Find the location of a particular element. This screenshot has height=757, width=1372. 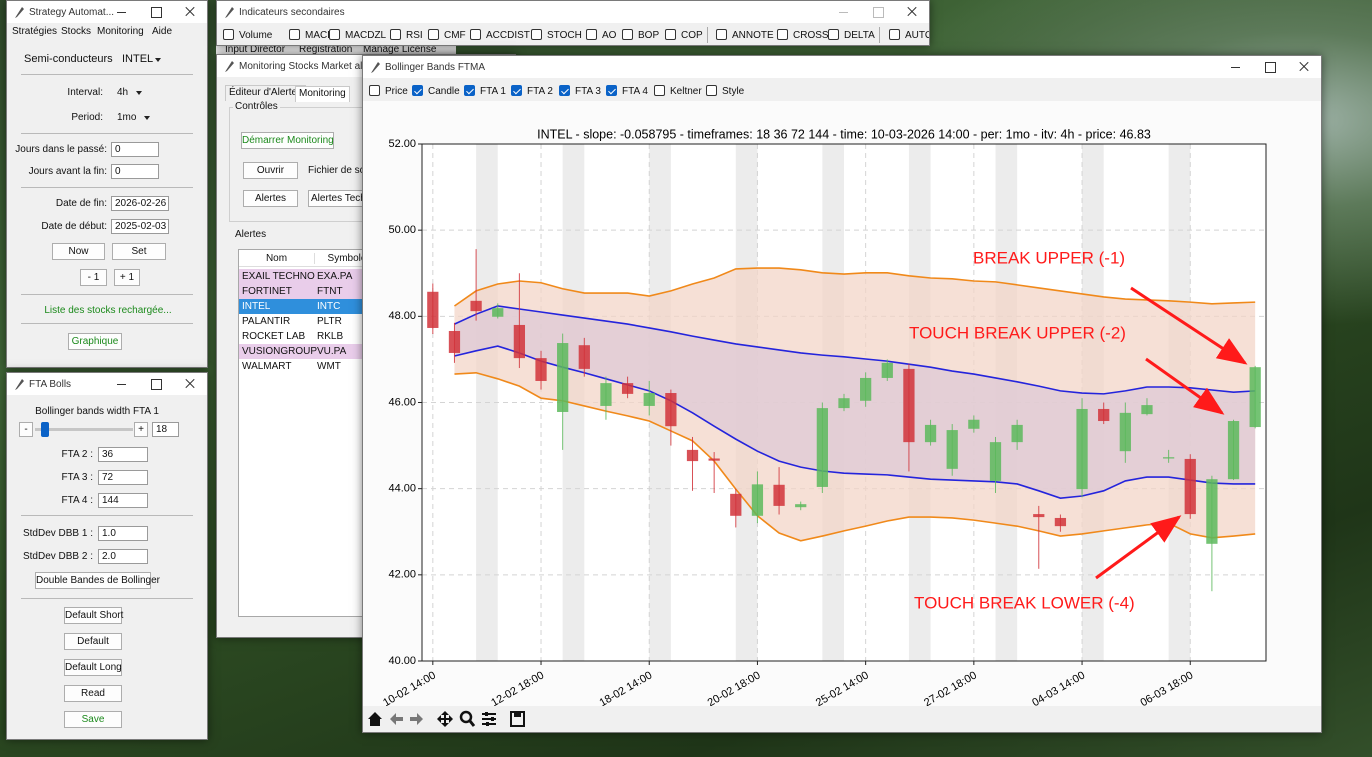

cbw: FTA 1 is located at coordinates (485, 91).